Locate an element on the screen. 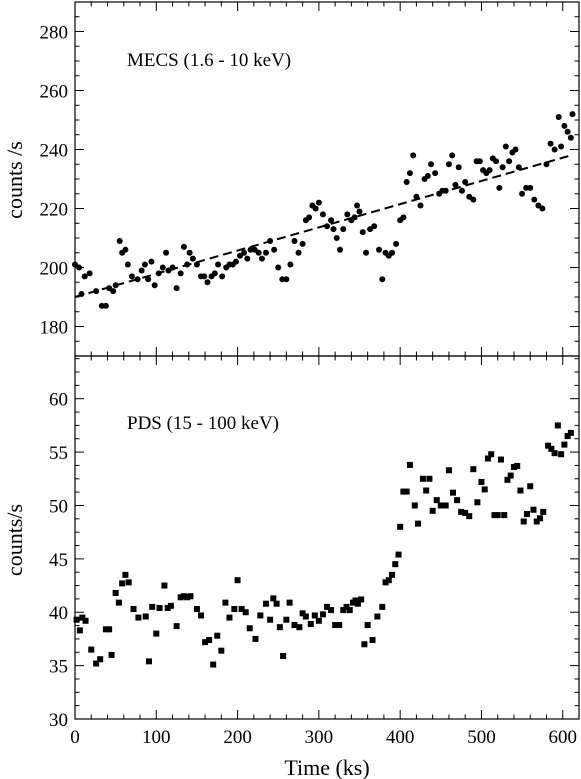 Image resolution: width=581 pixels, height=779 pixels. x-axis-label: Time (ks) is located at coordinates (326, 767).